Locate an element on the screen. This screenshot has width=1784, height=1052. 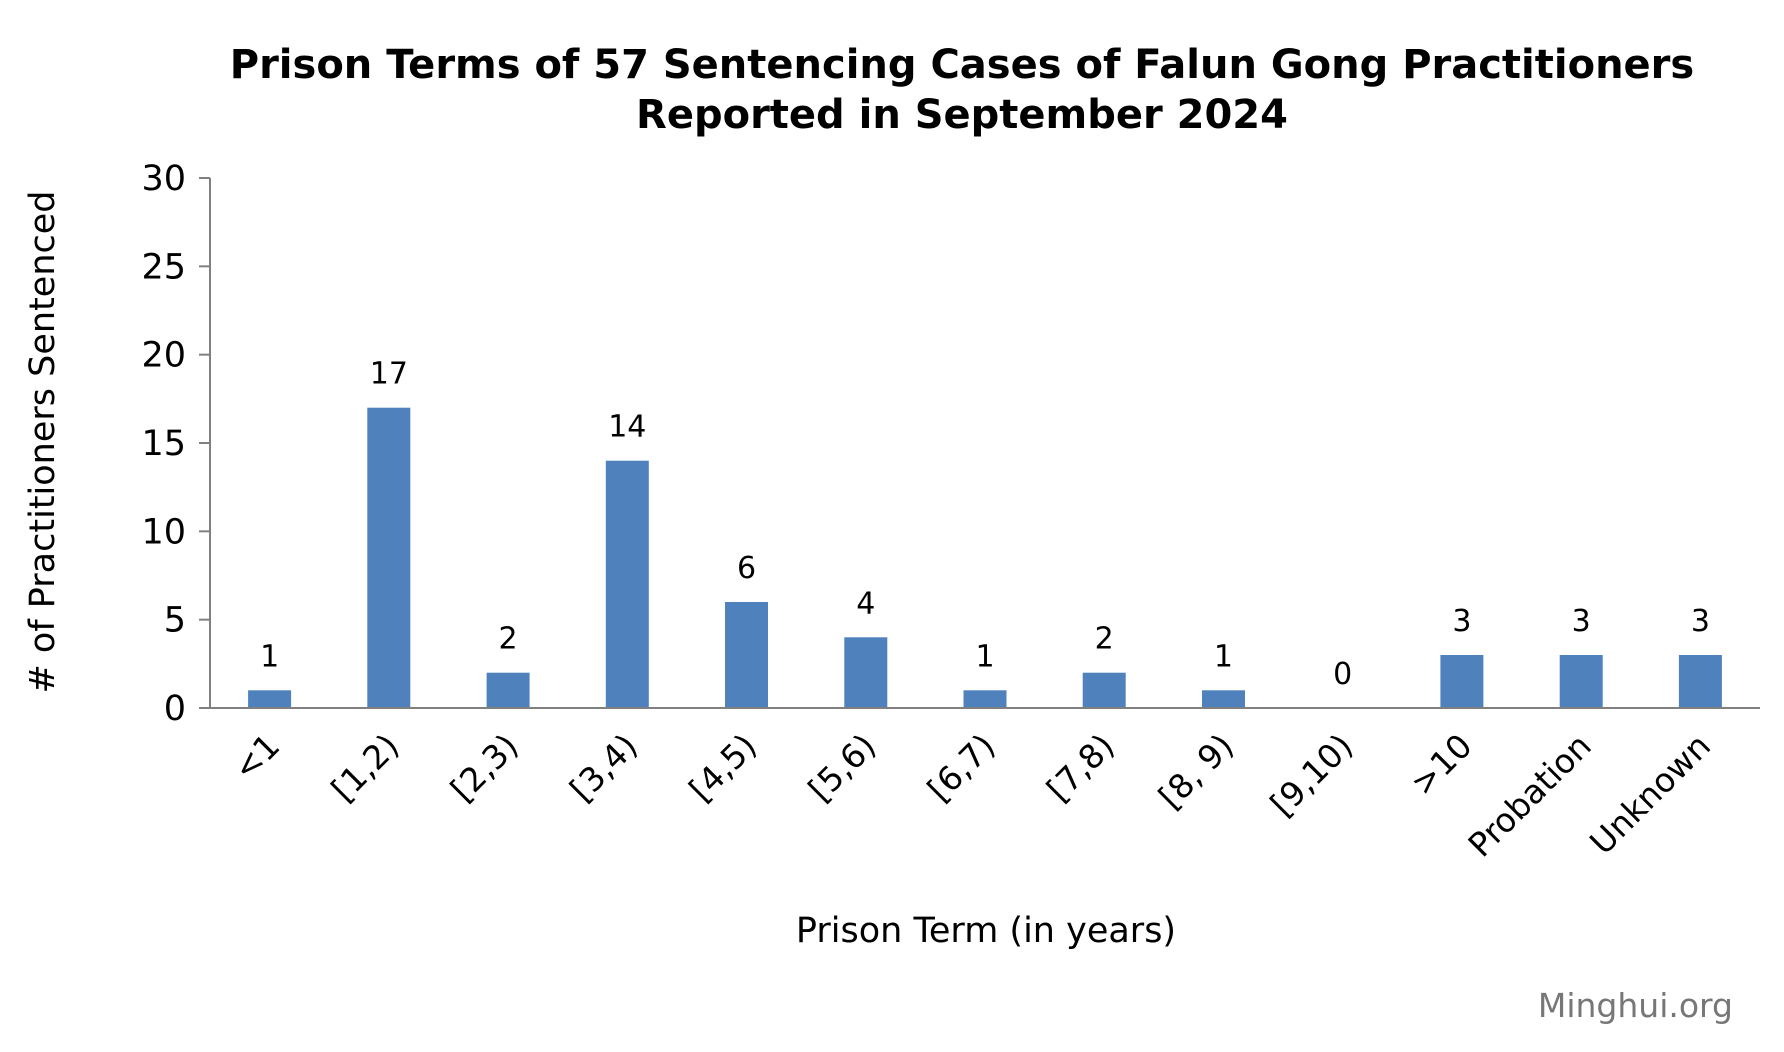
data-label: 6 is located at coordinates (746, 568).